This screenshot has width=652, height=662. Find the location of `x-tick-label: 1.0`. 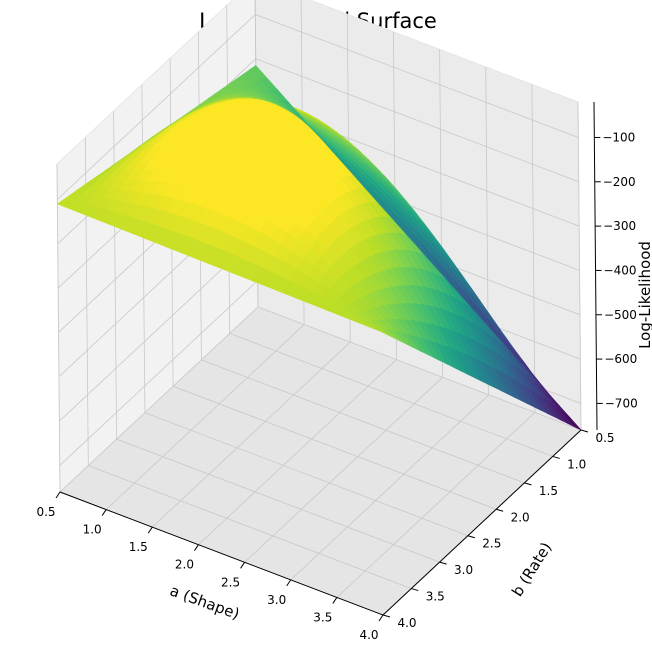

x-tick-label: 1.0 is located at coordinates (92, 530).